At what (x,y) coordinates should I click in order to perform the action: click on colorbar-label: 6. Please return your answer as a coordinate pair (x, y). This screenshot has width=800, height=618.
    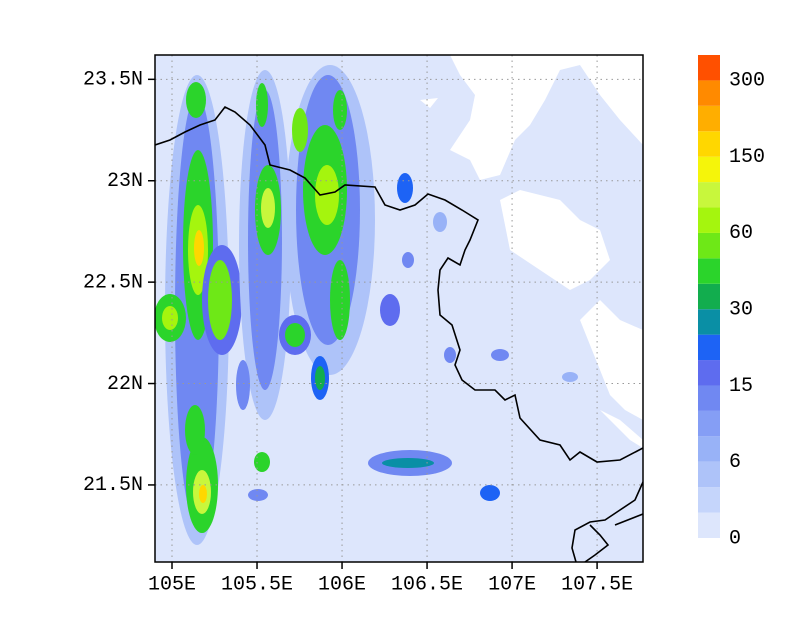
    Looking at the image, I should click on (735, 462).